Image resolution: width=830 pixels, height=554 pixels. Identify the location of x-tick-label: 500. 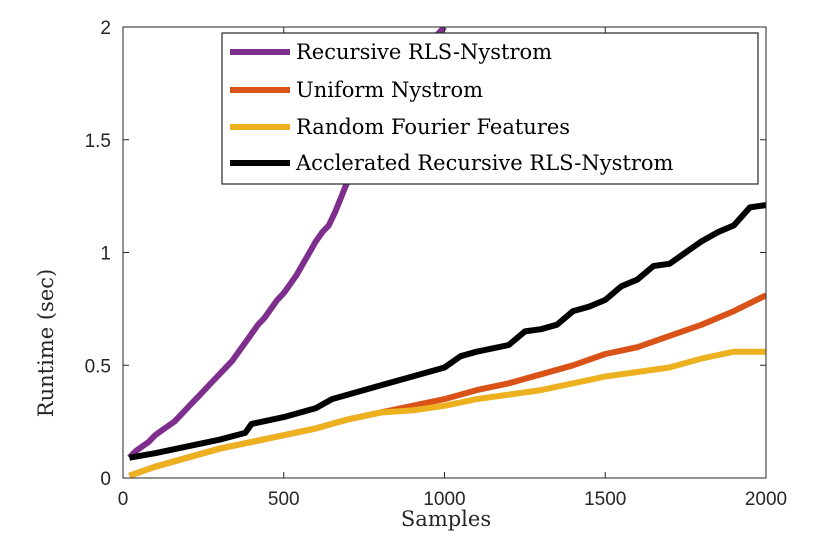
(284, 499).